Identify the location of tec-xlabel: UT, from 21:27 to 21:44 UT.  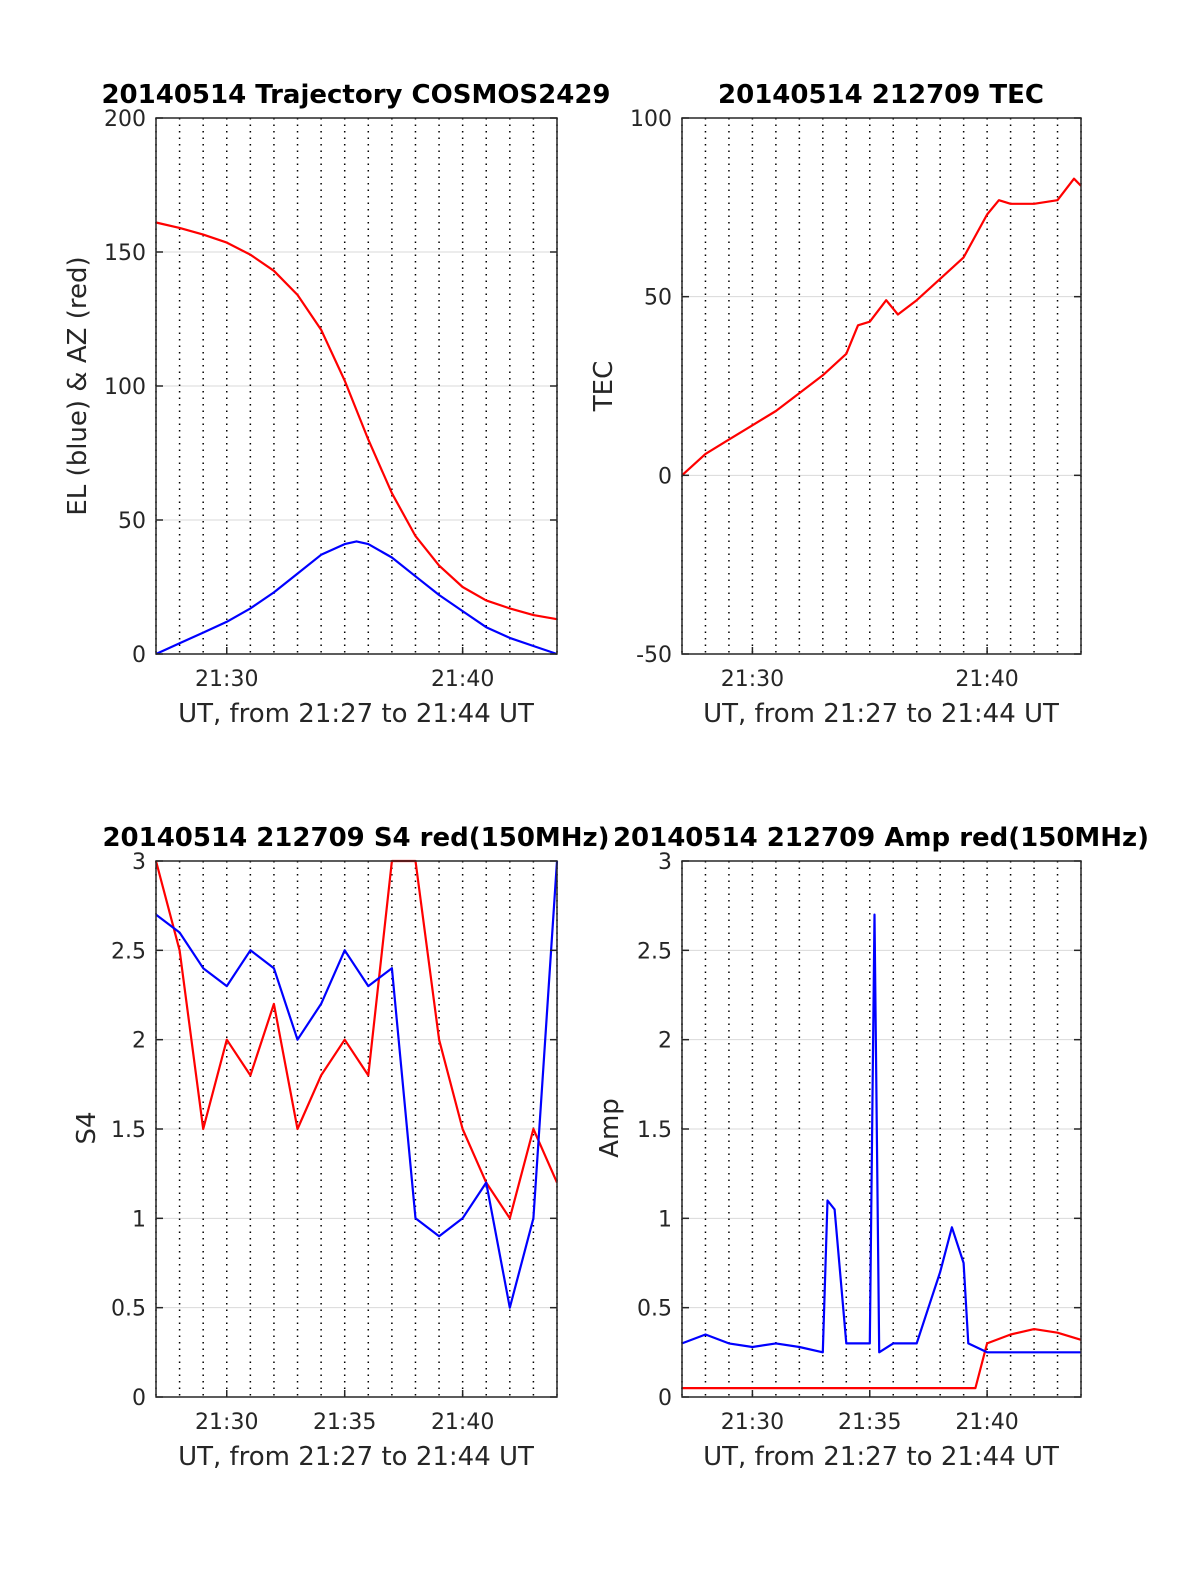
(881, 714).